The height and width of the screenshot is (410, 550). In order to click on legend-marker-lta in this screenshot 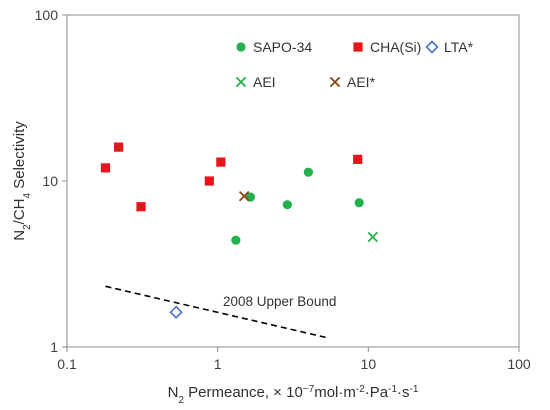, I will do `click(432, 47)`.